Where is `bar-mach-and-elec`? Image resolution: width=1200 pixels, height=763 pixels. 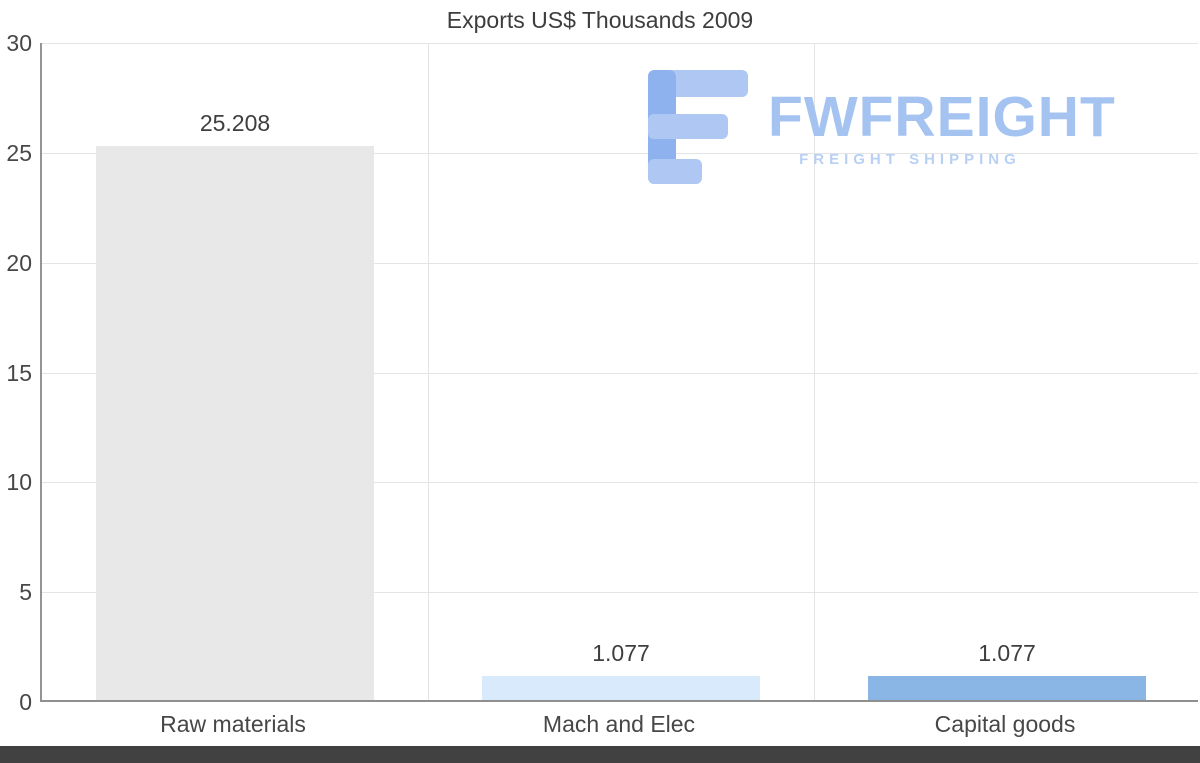 bar-mach-and-elec is located at coordinates (621, 688).